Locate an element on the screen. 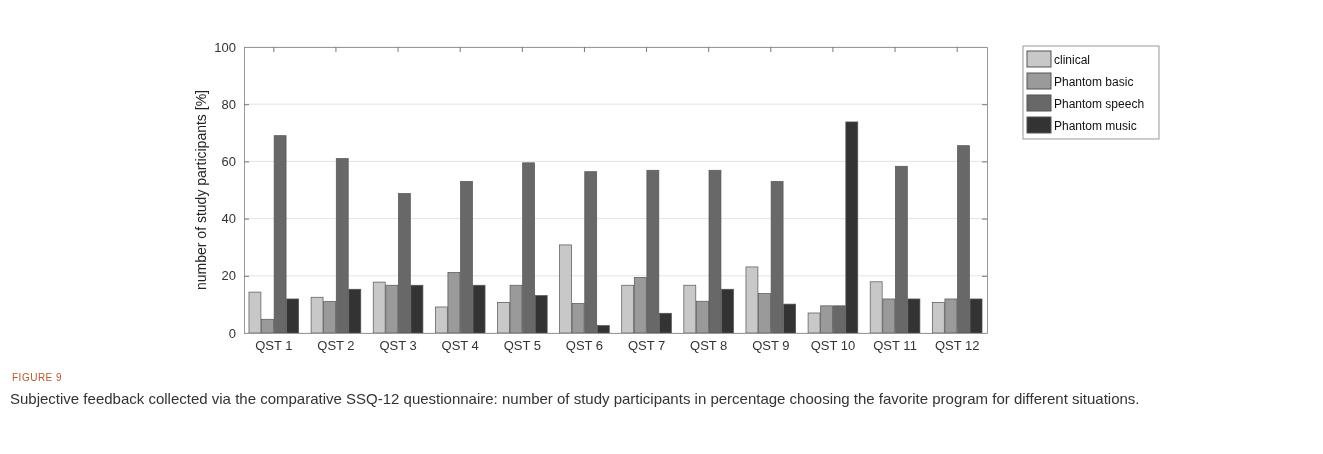  x-tick-label: QST 12 is located at coordinates (957, 346).